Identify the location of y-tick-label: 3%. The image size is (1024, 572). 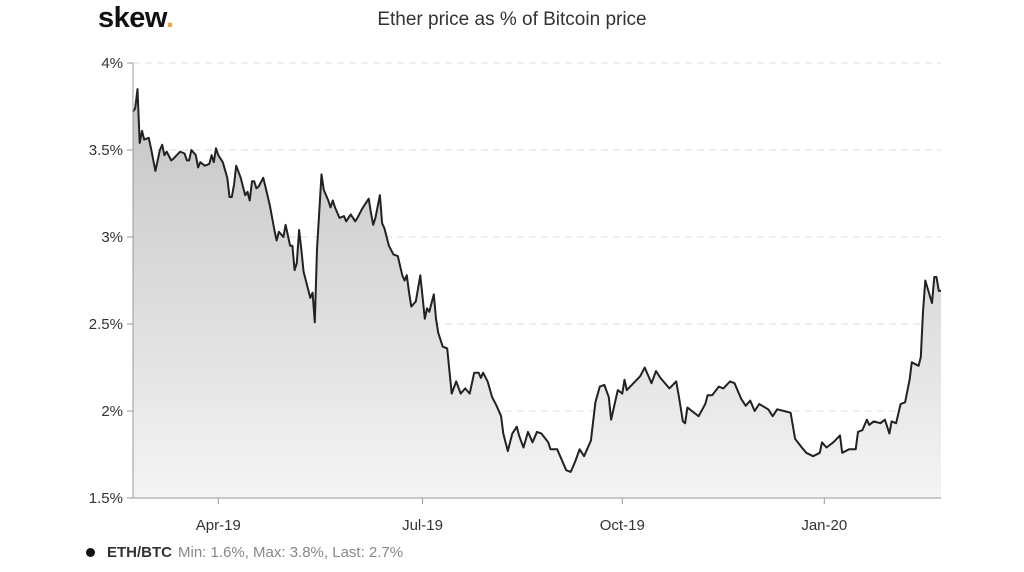
(112, 237).